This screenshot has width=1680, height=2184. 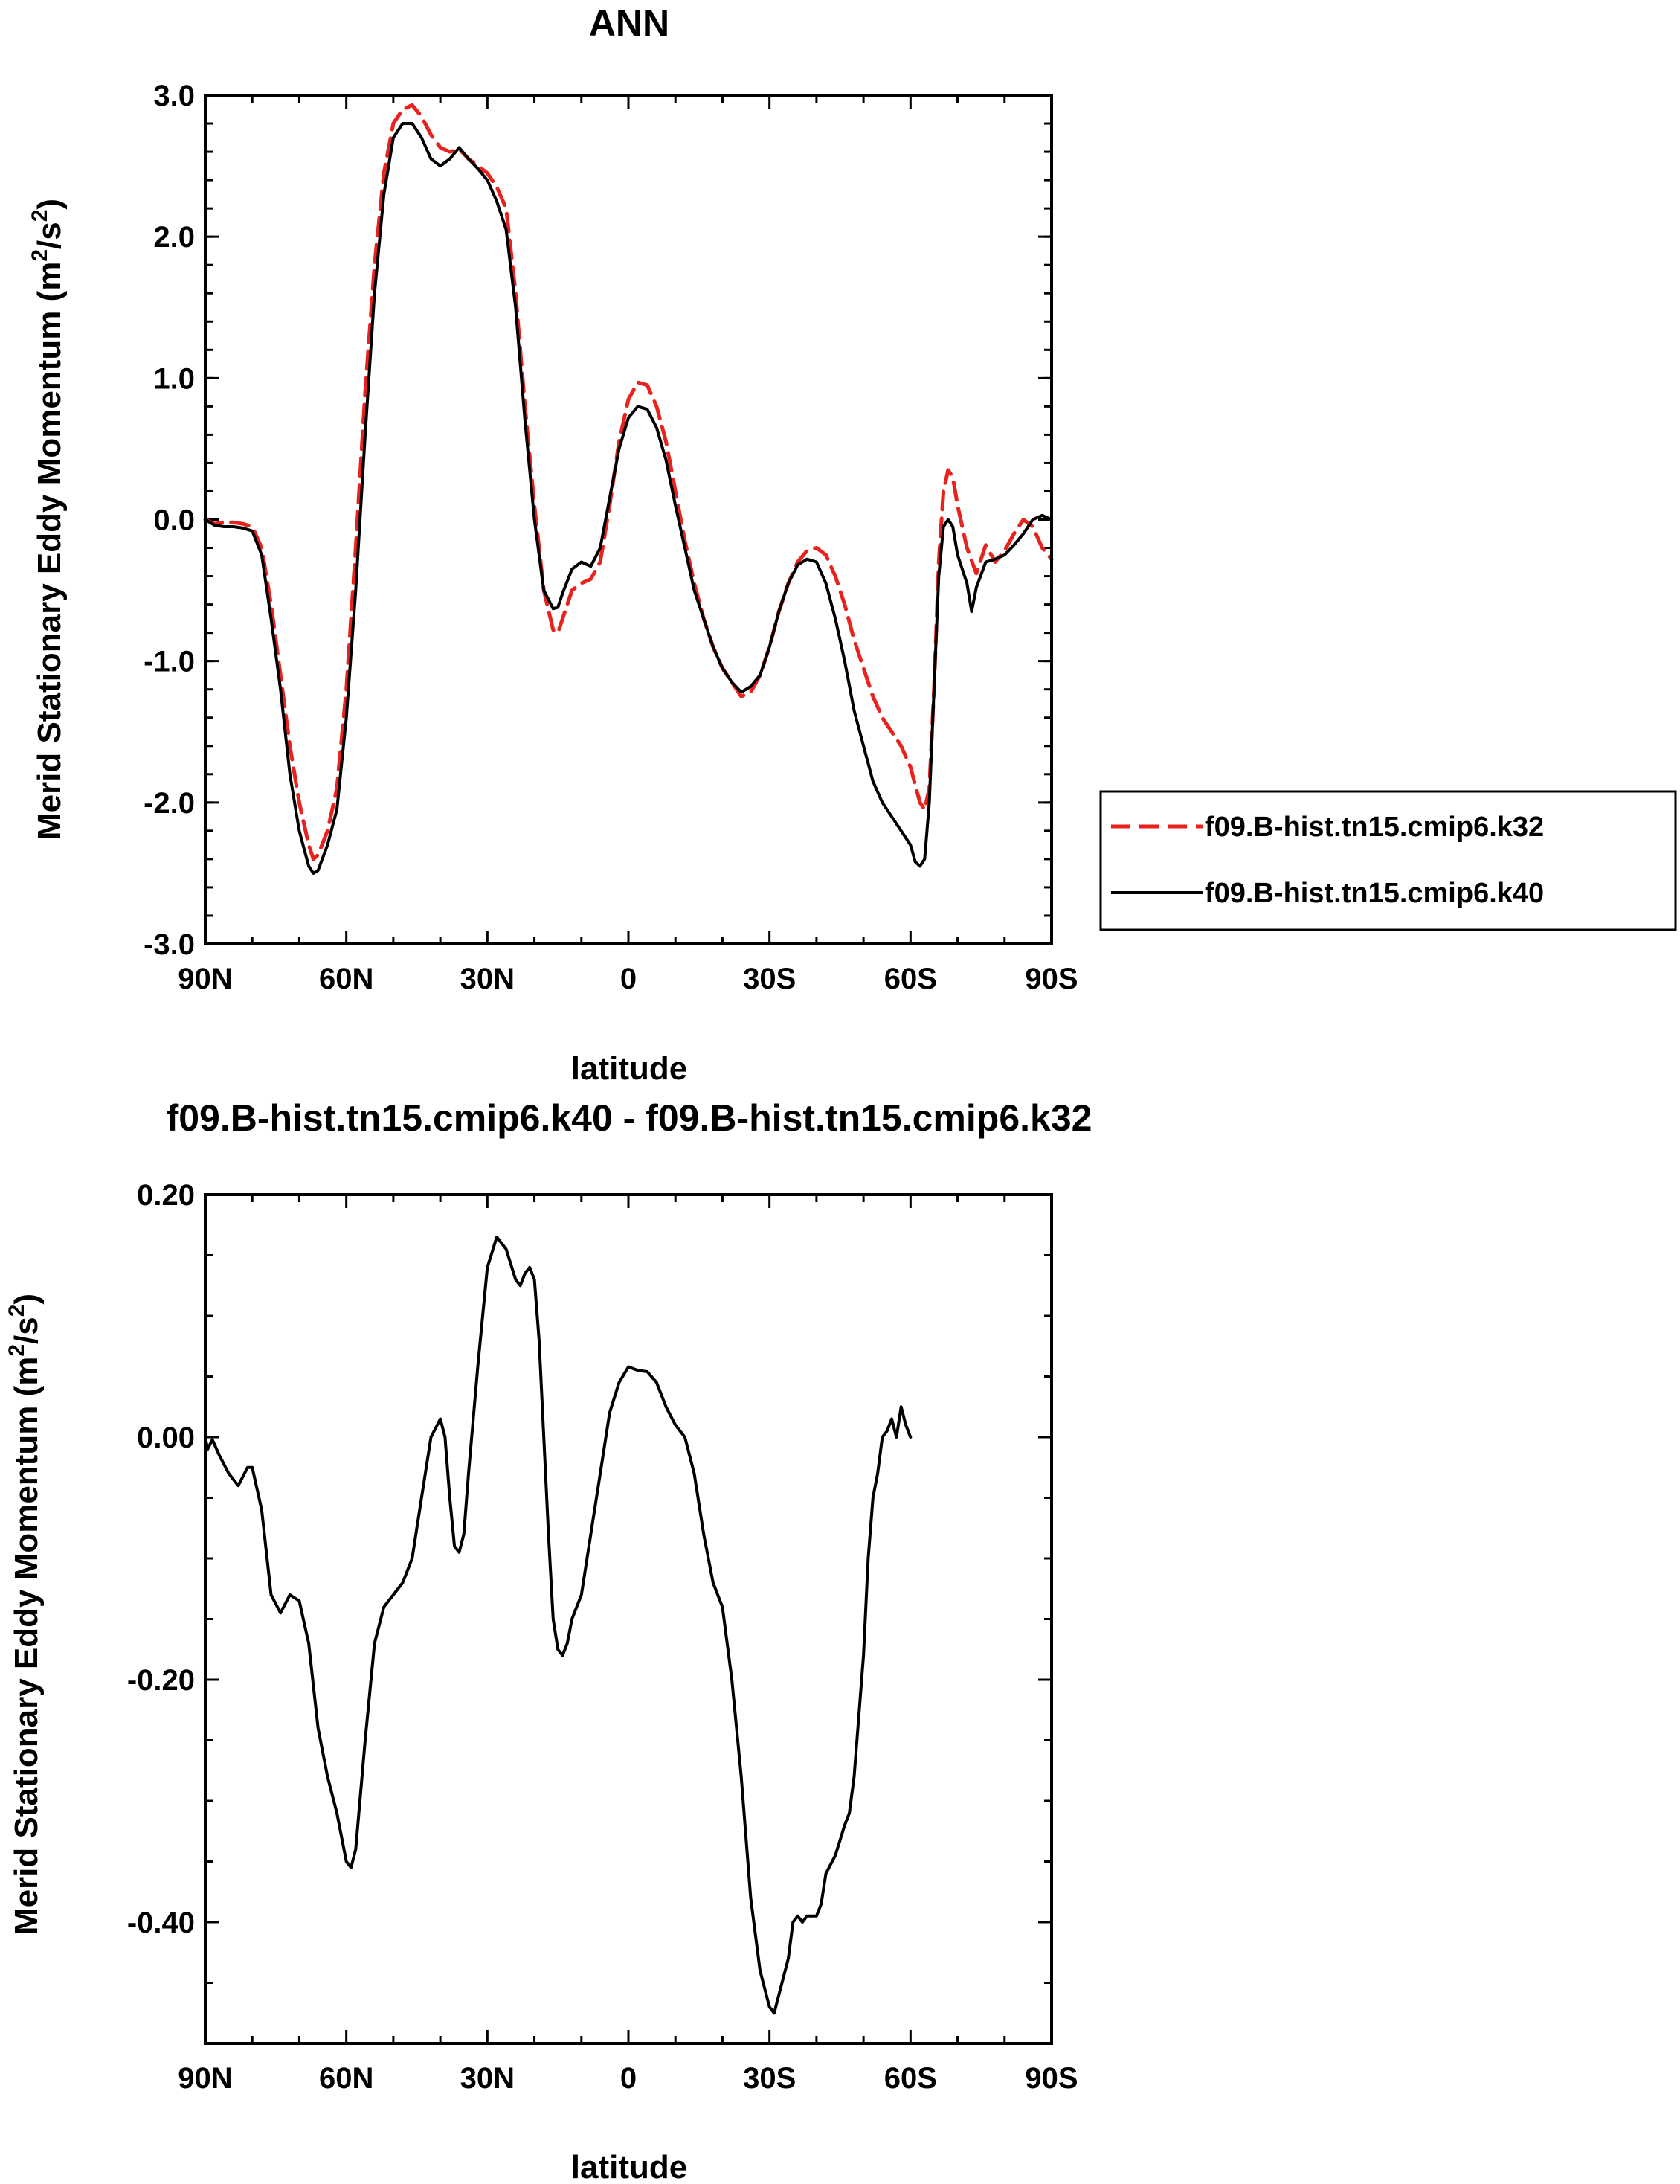 What do you see at coordinates (174, 237) in the screenshot?
I see `y-tick-label: 2.0` at bounding box center [174, 237].